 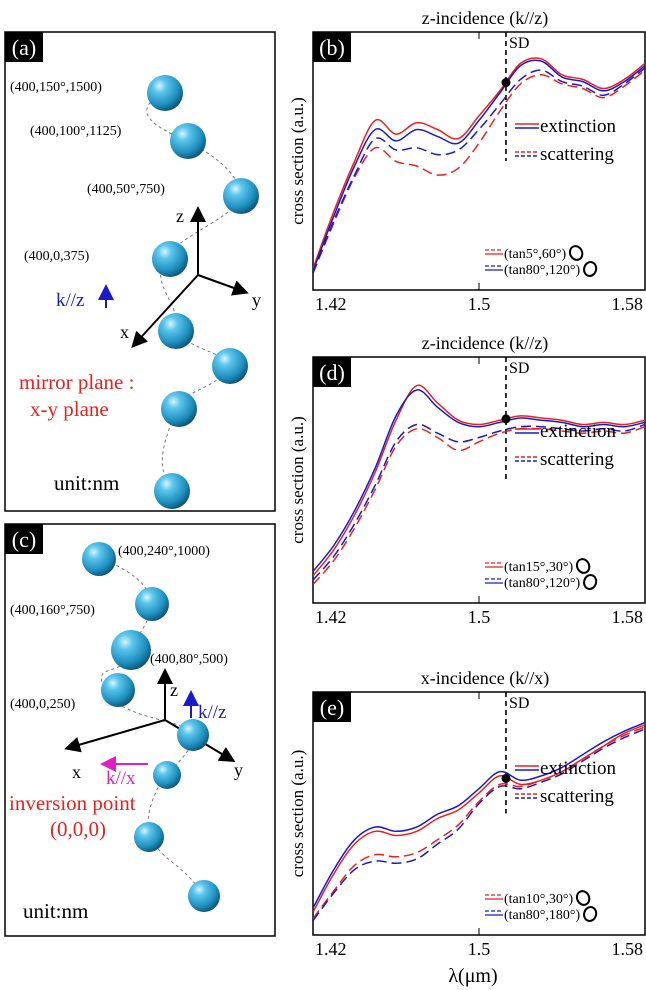 I want to click on chart-tag: (b), so click(x=332, y=47).